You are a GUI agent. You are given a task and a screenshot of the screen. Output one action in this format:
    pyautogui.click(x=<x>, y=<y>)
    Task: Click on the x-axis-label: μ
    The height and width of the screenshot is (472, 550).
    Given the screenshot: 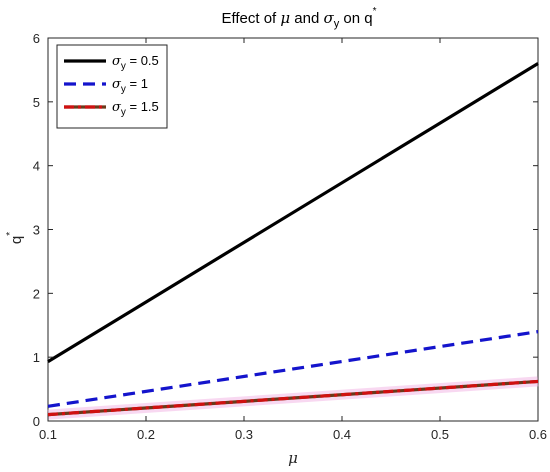 What is the action you would take?
    pyautogui.click(x=293, y=458)
    